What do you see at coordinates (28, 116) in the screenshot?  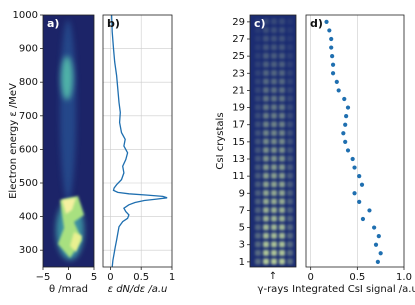 I see `y-tick-label: 700` at bounding box center [28, 116].